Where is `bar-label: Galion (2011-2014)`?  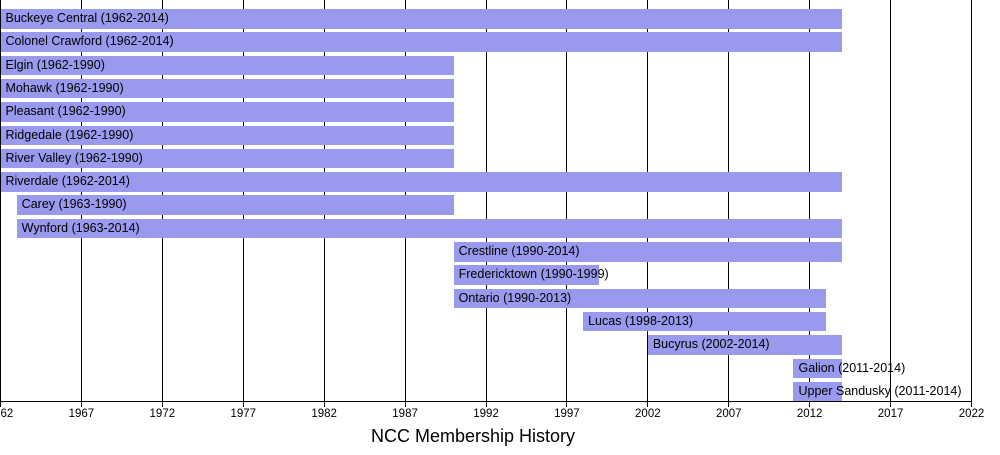 bar-label: Galion (2011-2014) is located at coordinates (852, 367).